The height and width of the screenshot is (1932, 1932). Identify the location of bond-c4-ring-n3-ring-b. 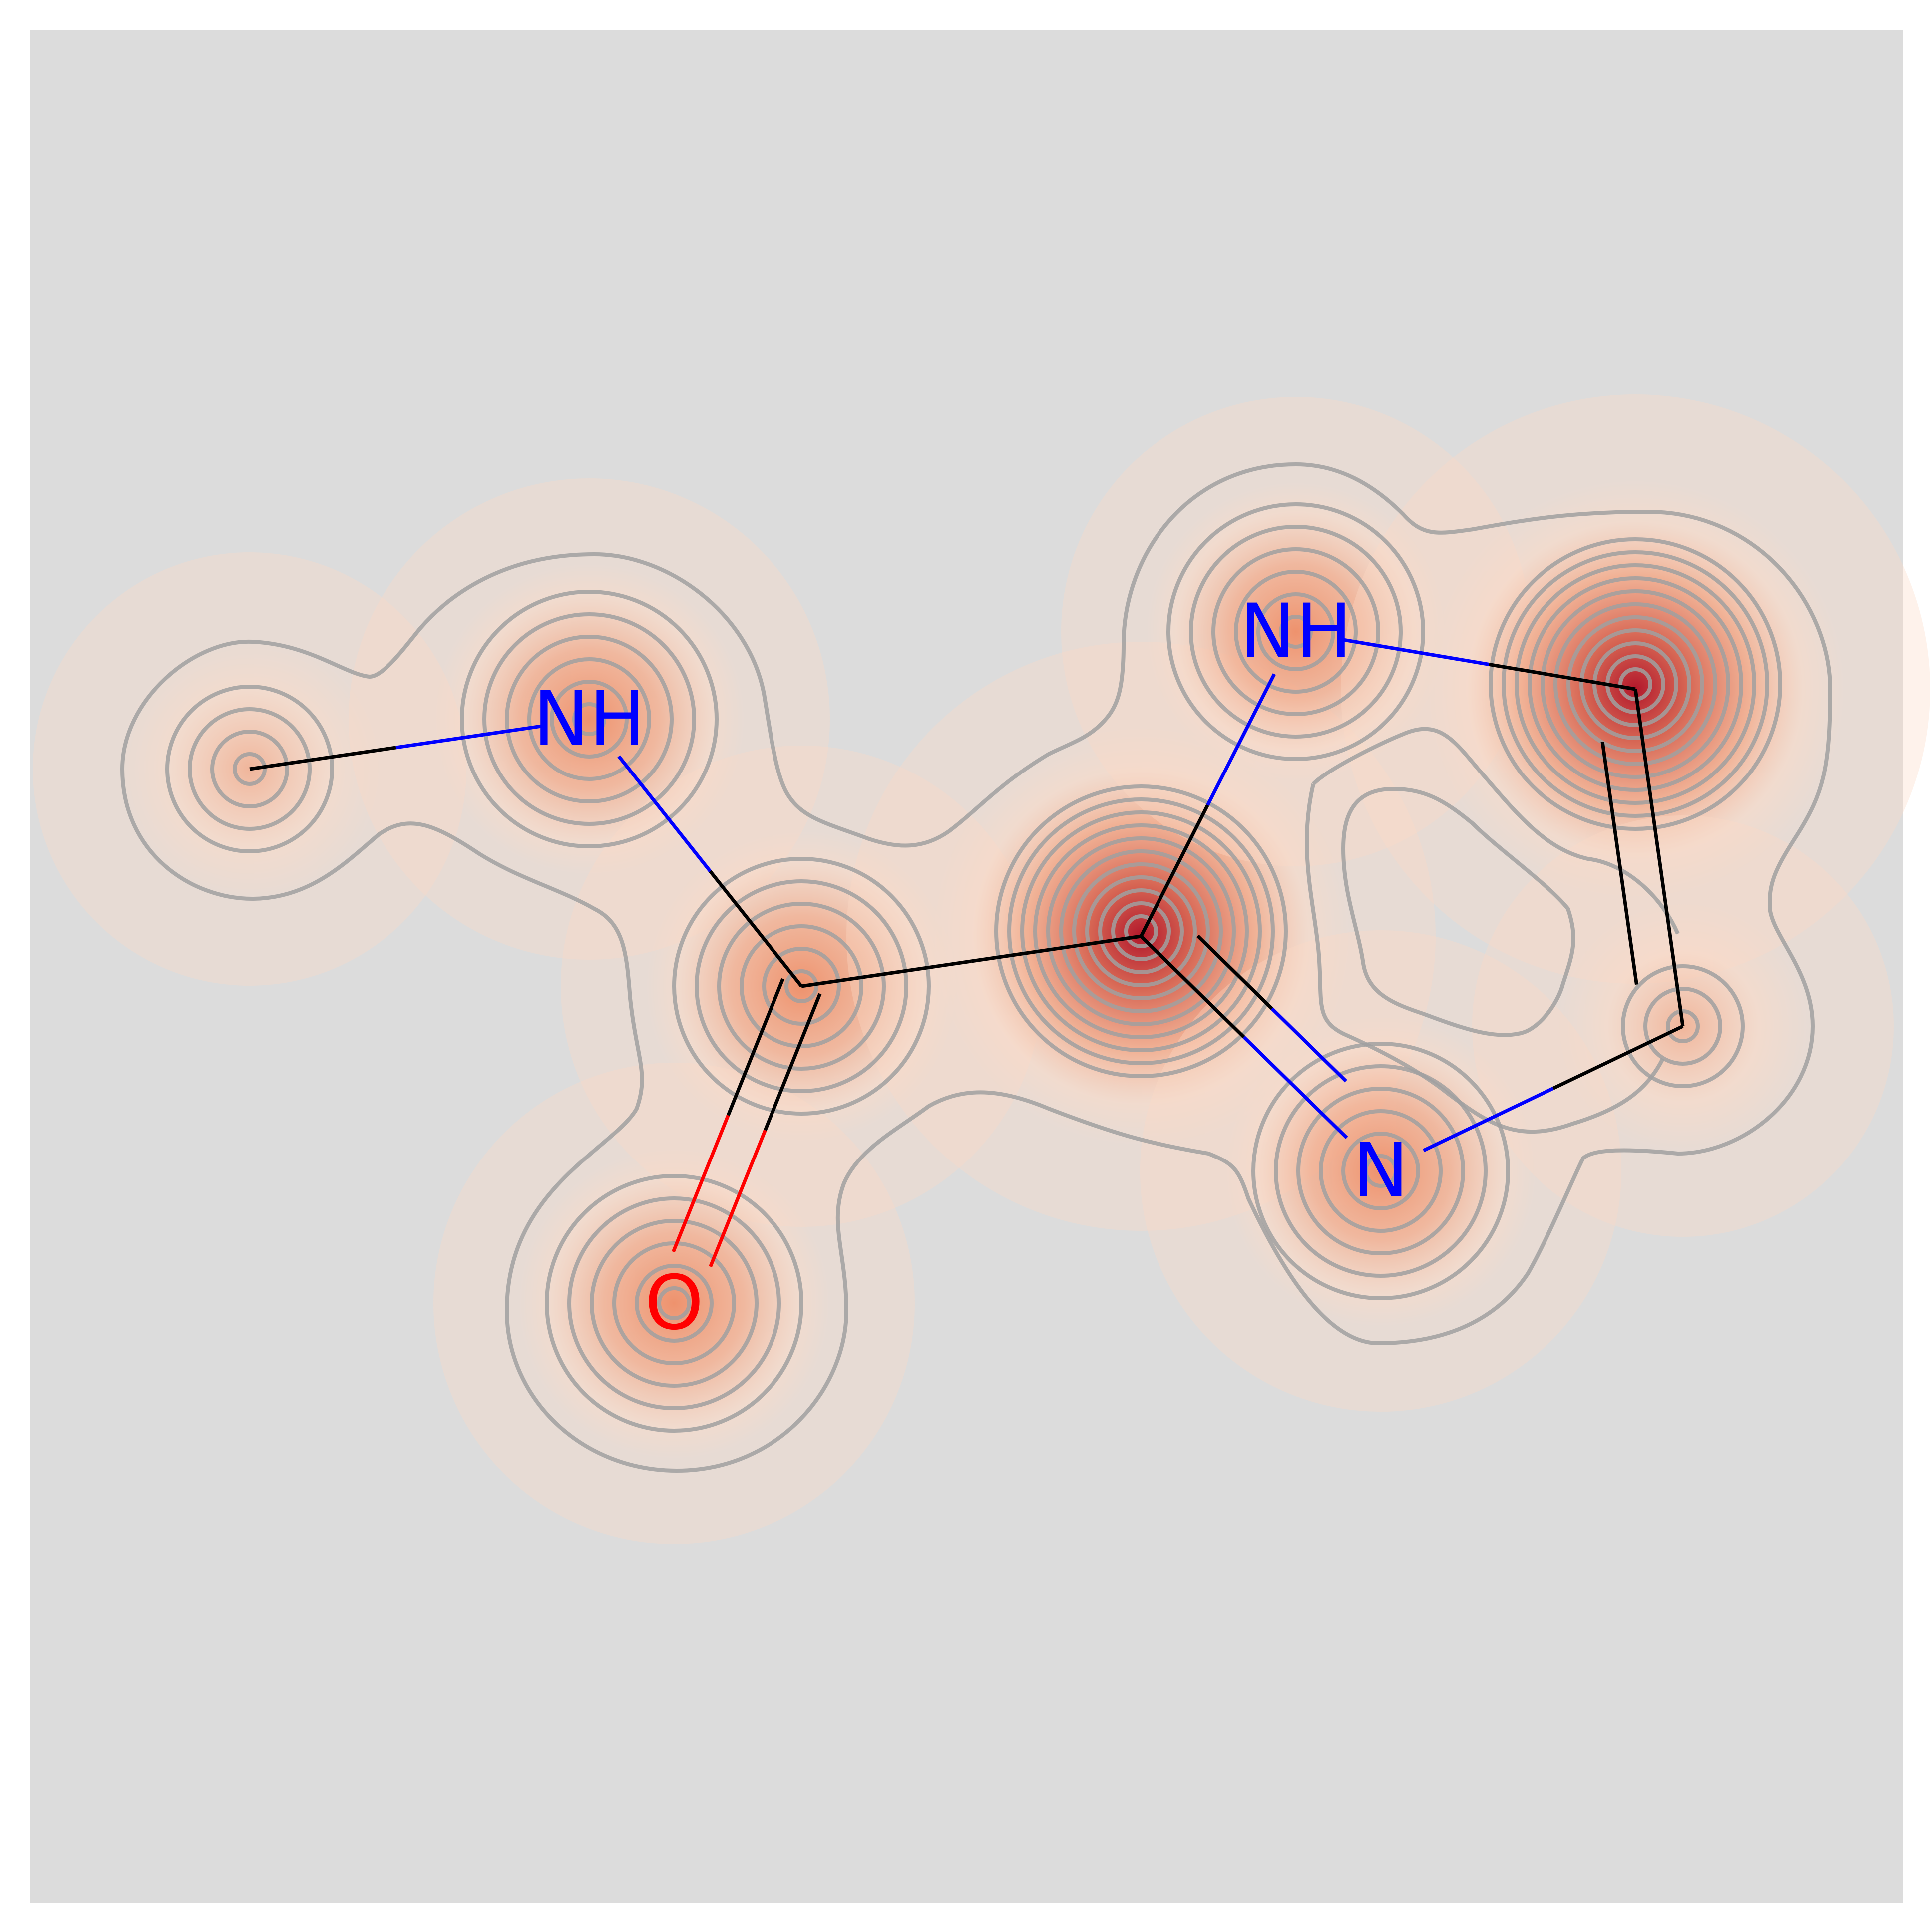
(1488, 1120).